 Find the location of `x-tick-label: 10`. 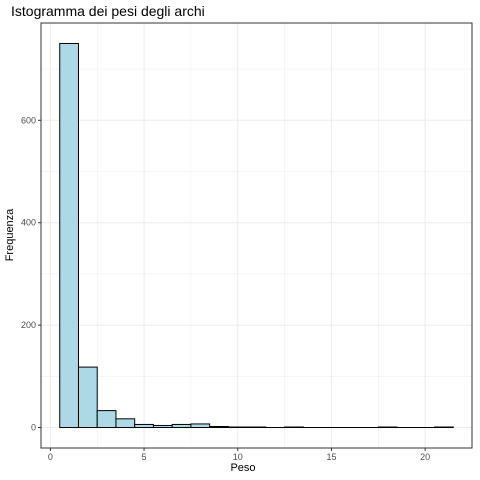

x-tick-label: 10 is located at coordinates (238, 457).